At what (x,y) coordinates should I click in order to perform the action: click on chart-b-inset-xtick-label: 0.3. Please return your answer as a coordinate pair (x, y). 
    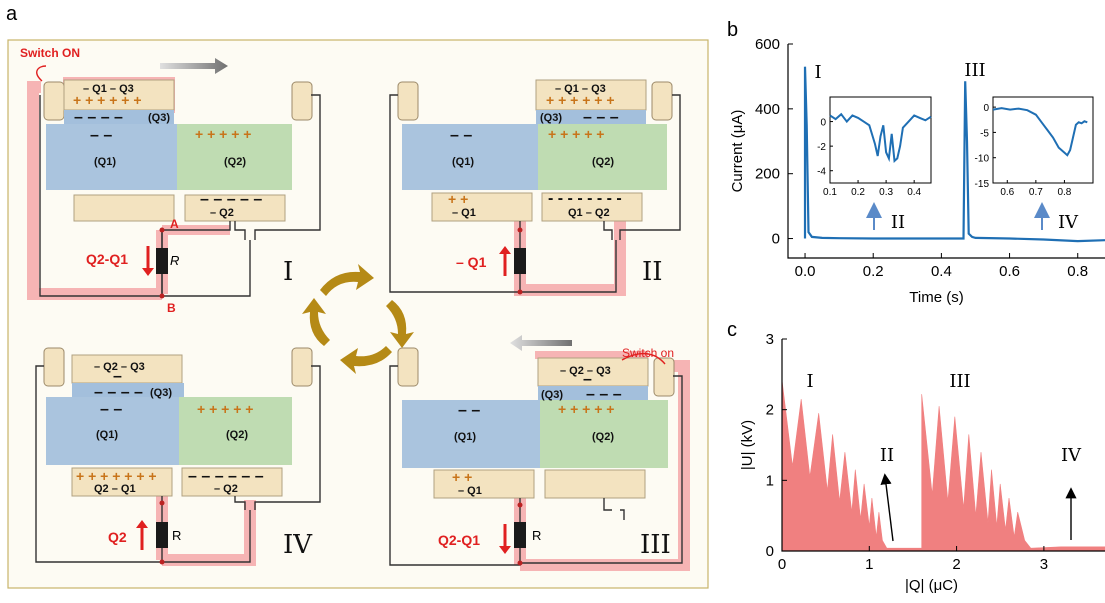
    Looking at the image, I should click on (886, 192).